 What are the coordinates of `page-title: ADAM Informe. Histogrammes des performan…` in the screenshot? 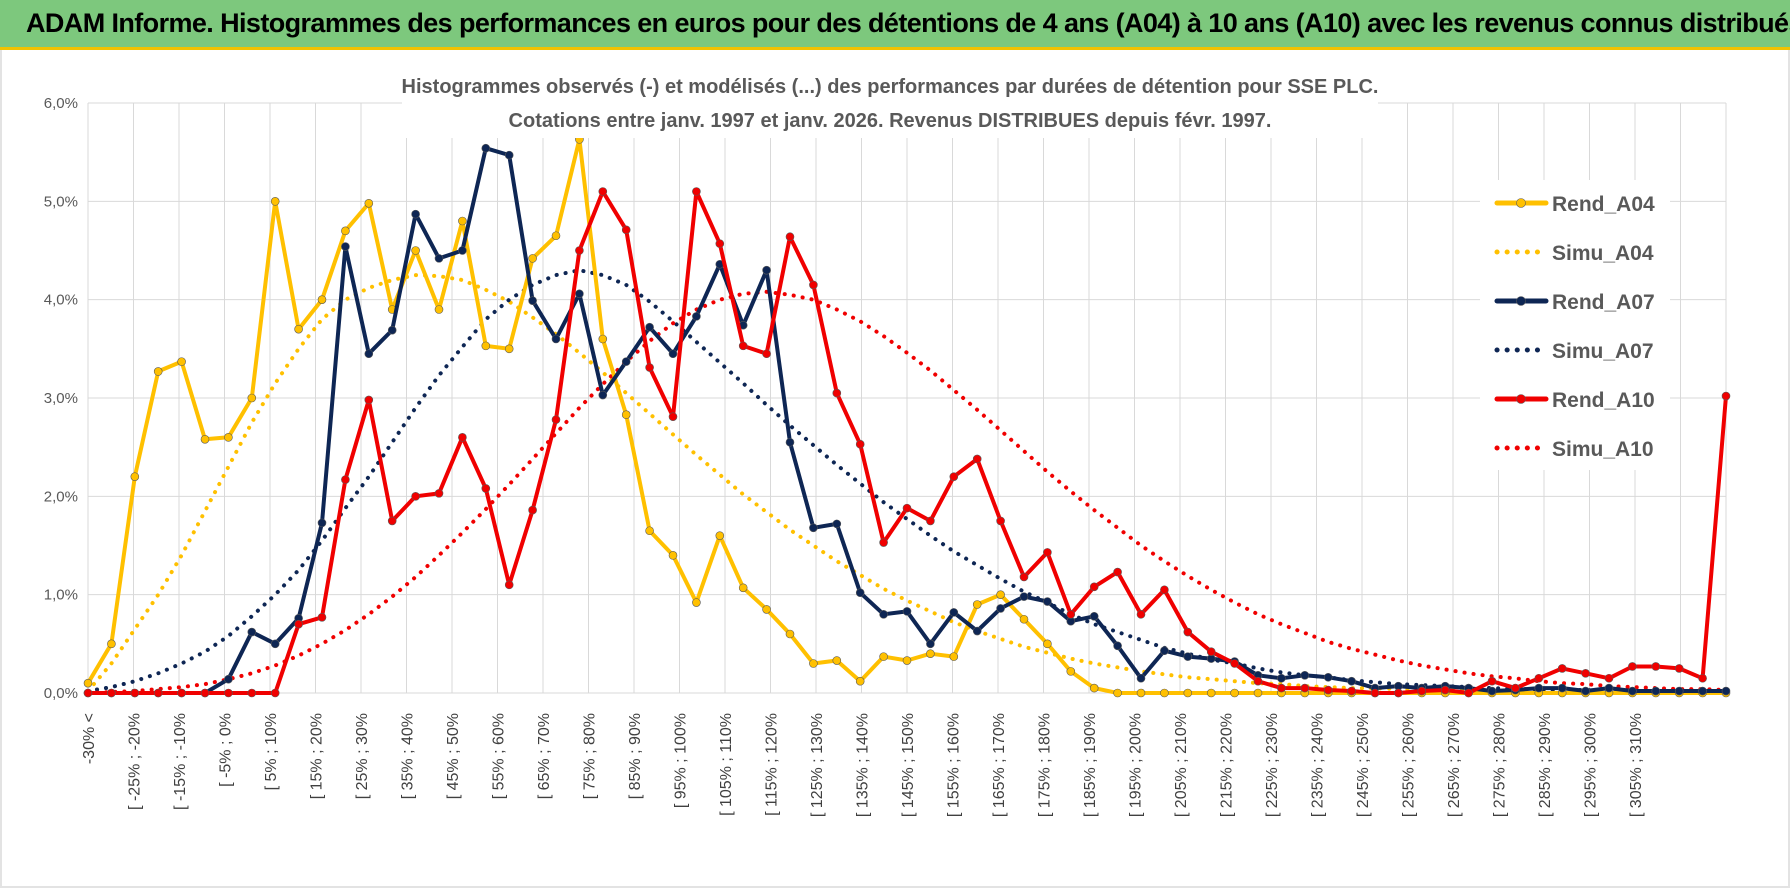 It's located at (908, 23).